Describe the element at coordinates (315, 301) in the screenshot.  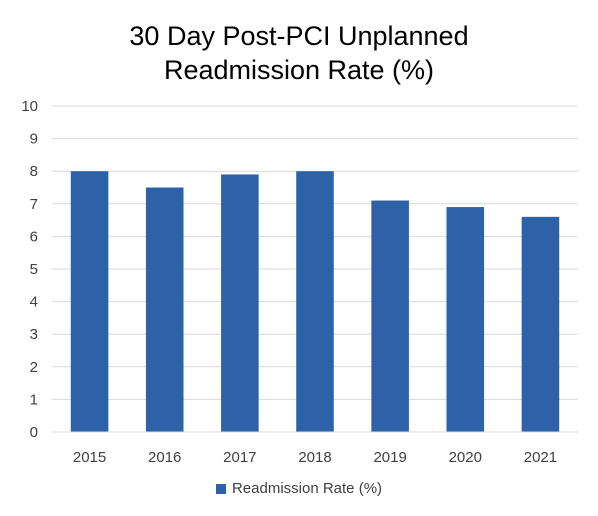
I see `bar-2018` at that location.